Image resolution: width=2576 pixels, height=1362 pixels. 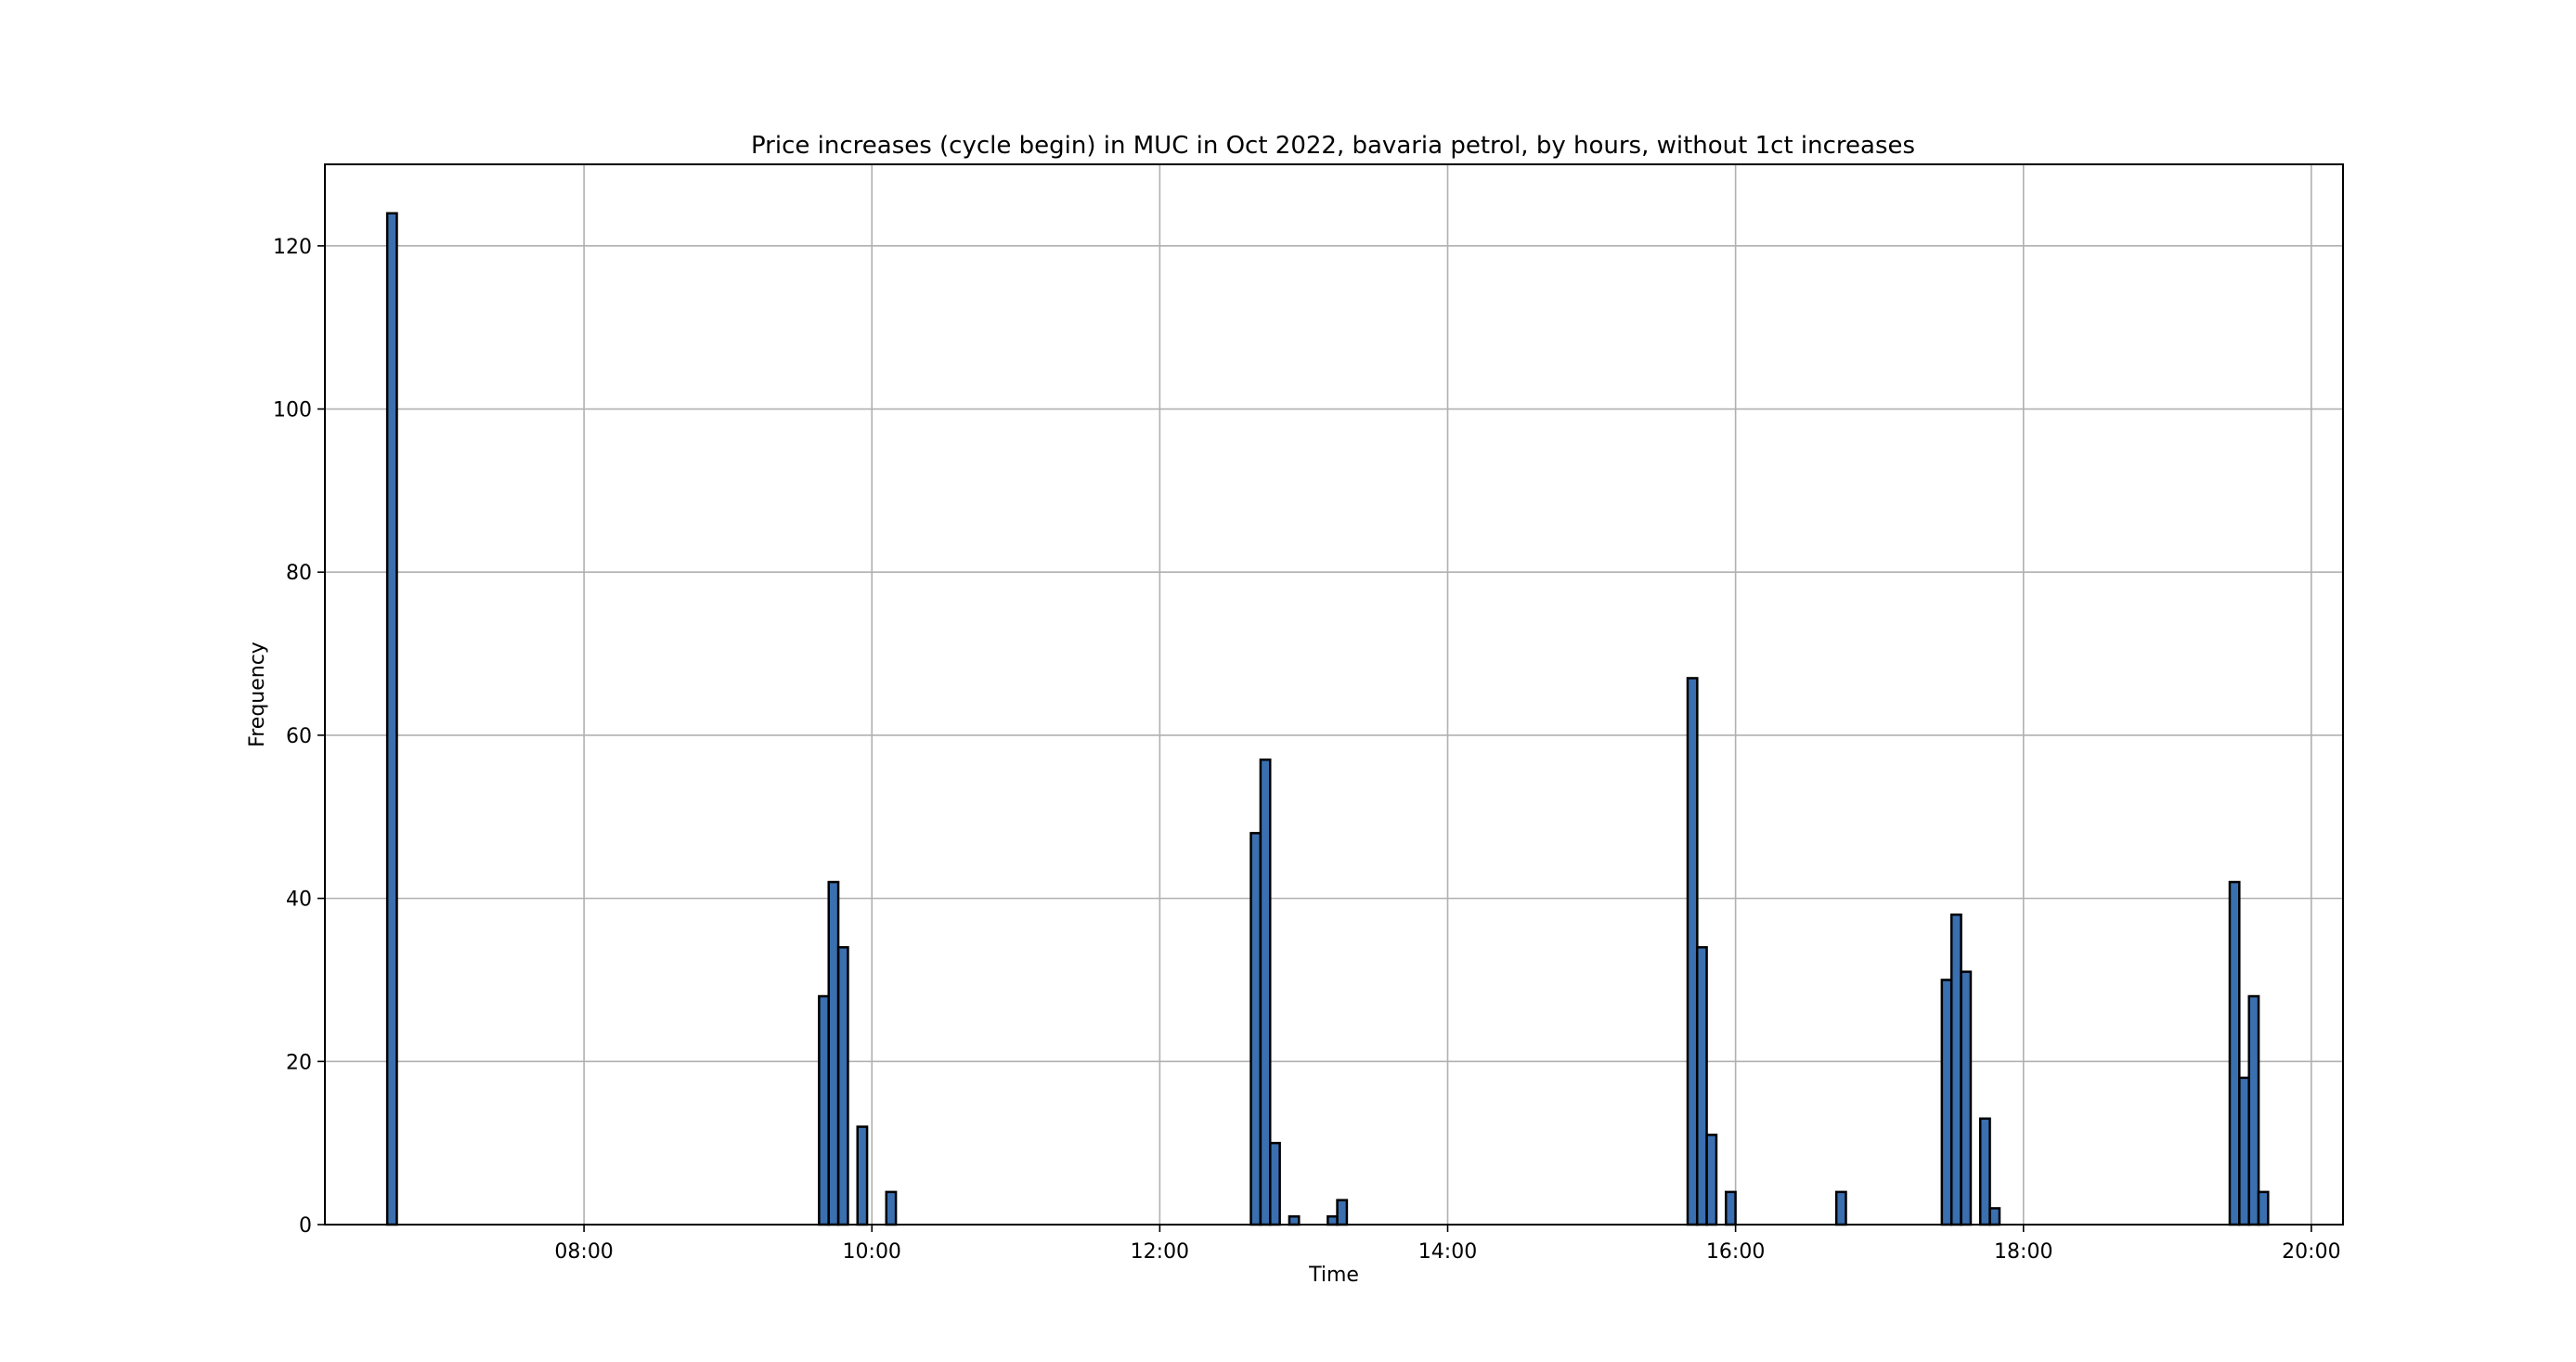 I want to click on x-tick-label: 18:00, so click(x=2023, y=1252).